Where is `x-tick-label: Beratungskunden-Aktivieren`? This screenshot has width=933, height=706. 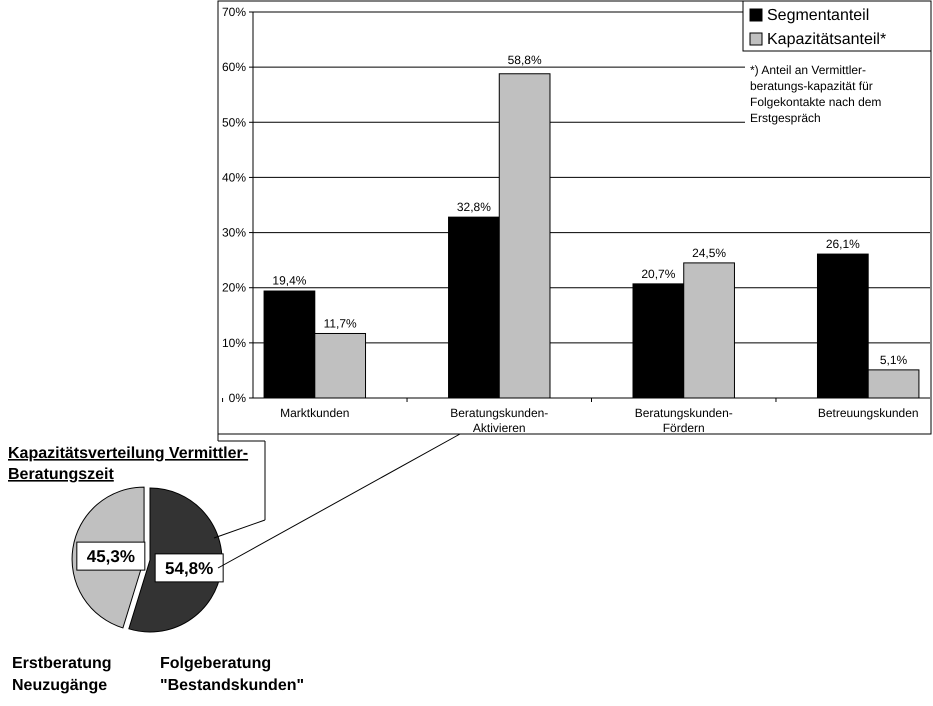 x-tick-label: Beratungskunden-Aktivieren is located at coordinates (499, 420).